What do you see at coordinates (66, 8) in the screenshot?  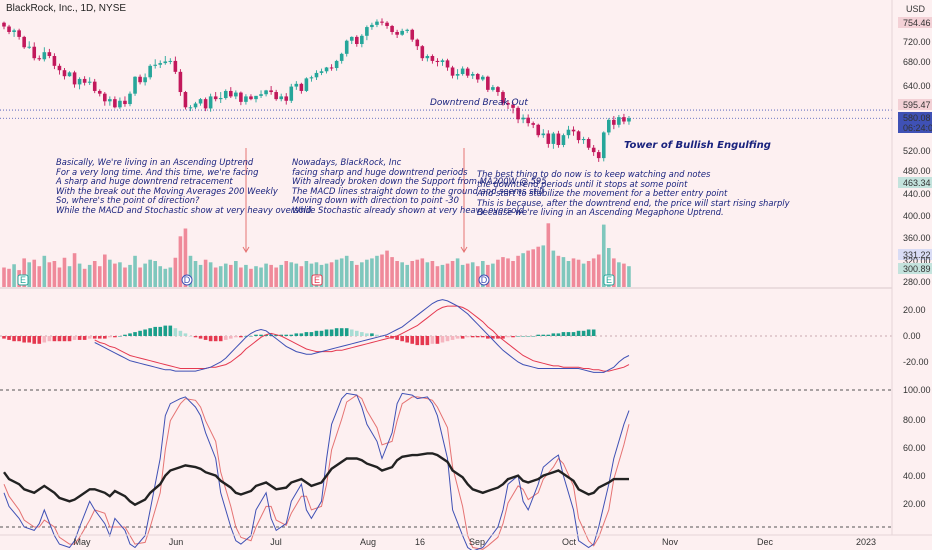 I see `chart-title: BlackRock, Inc., 1D, NYSE` at bounding box center [66, 8].